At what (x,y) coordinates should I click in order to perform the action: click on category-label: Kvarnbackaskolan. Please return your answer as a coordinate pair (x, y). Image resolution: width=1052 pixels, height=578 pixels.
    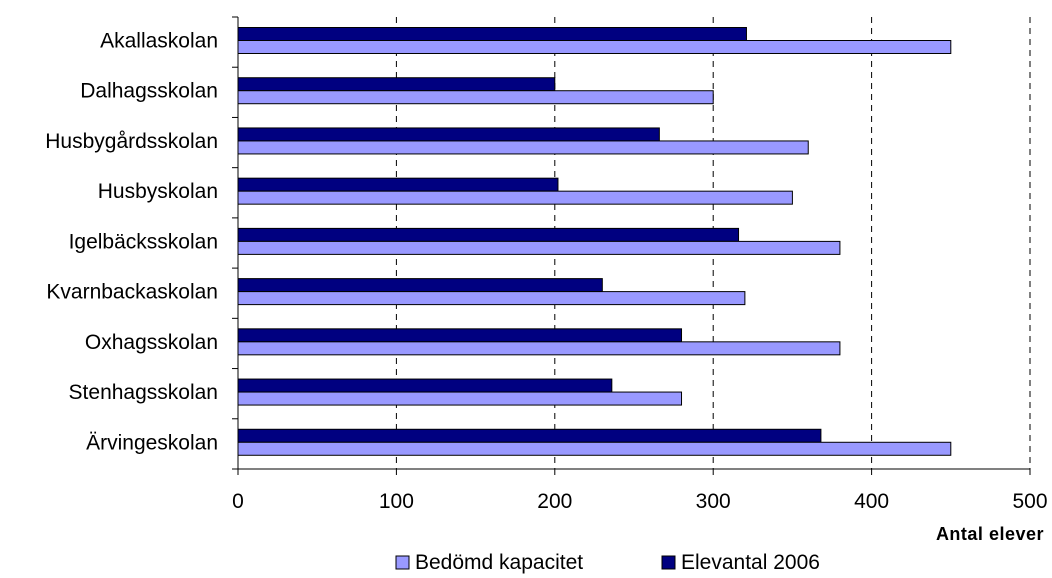
    Looking at the image, I should click on (132, 292).